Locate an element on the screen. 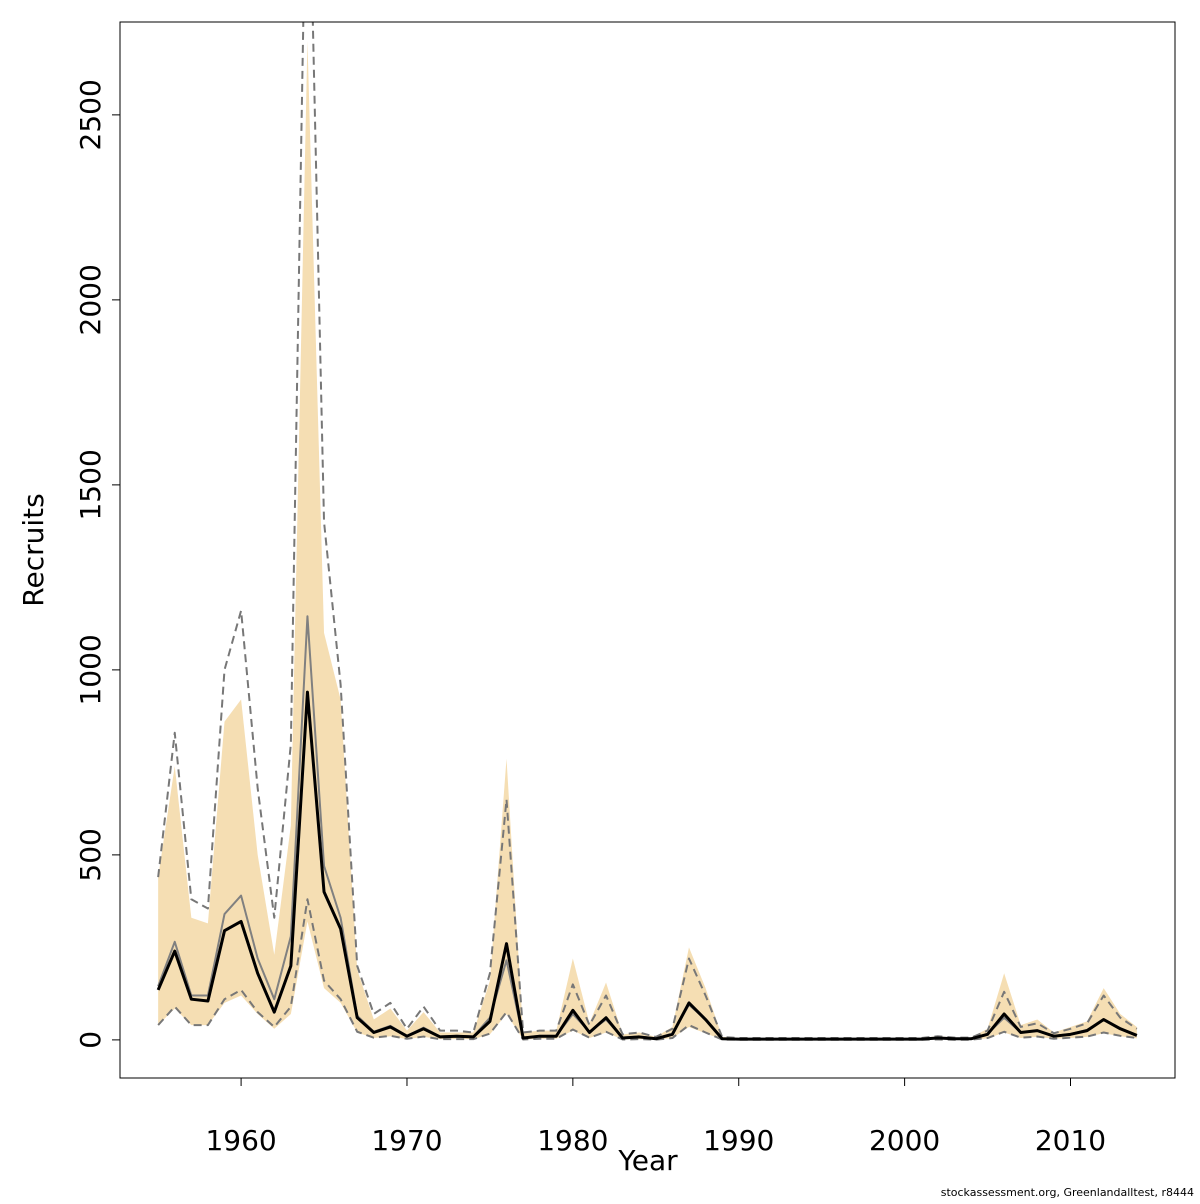 This screenshot has height=1204, width=1200. x-axis-label: Year is located at coordinates (647, 1160).